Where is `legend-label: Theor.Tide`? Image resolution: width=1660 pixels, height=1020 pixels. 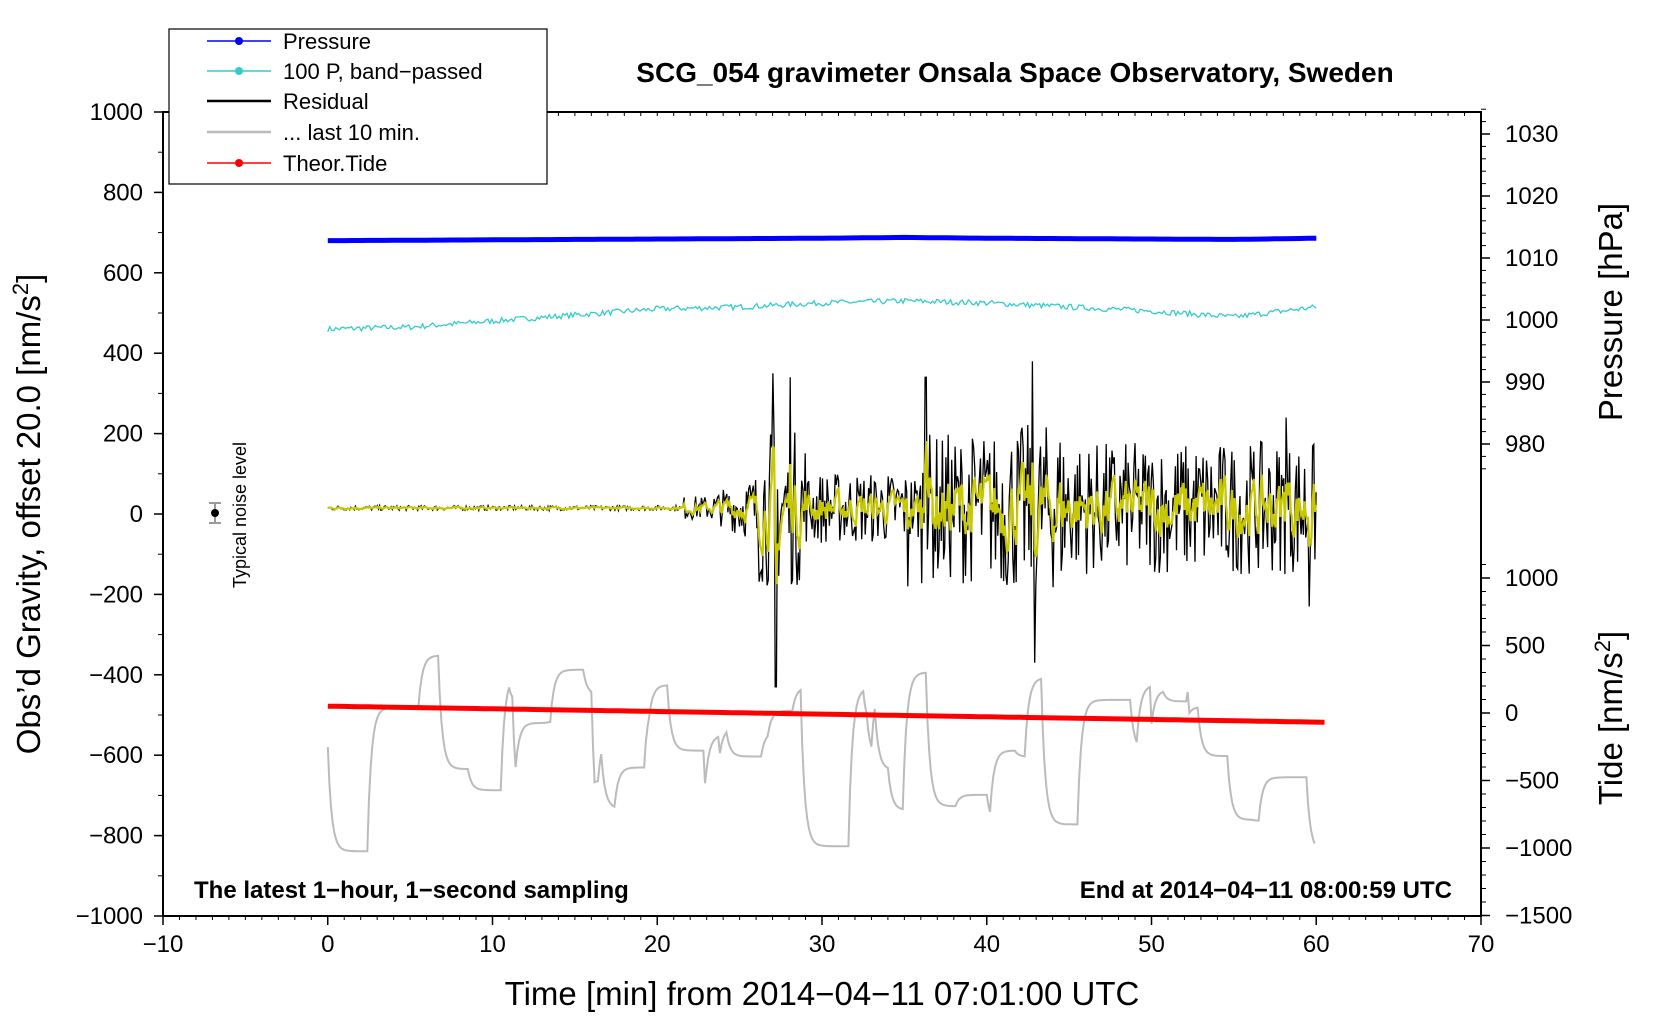
legend-label: Theor.Tide is located at coordinates (335, 163).